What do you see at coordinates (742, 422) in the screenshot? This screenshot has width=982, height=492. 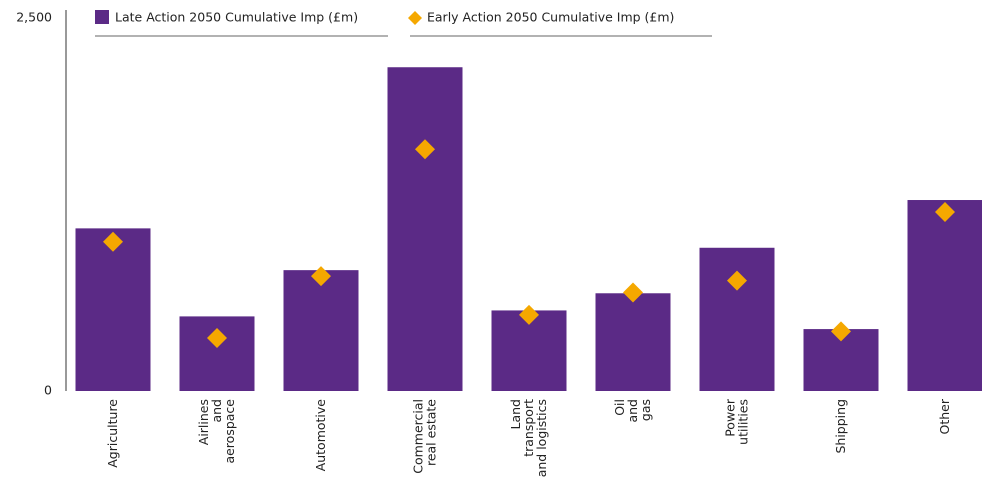 I see `x-tick-label-line: utilities` at bounding box center [742, 422].